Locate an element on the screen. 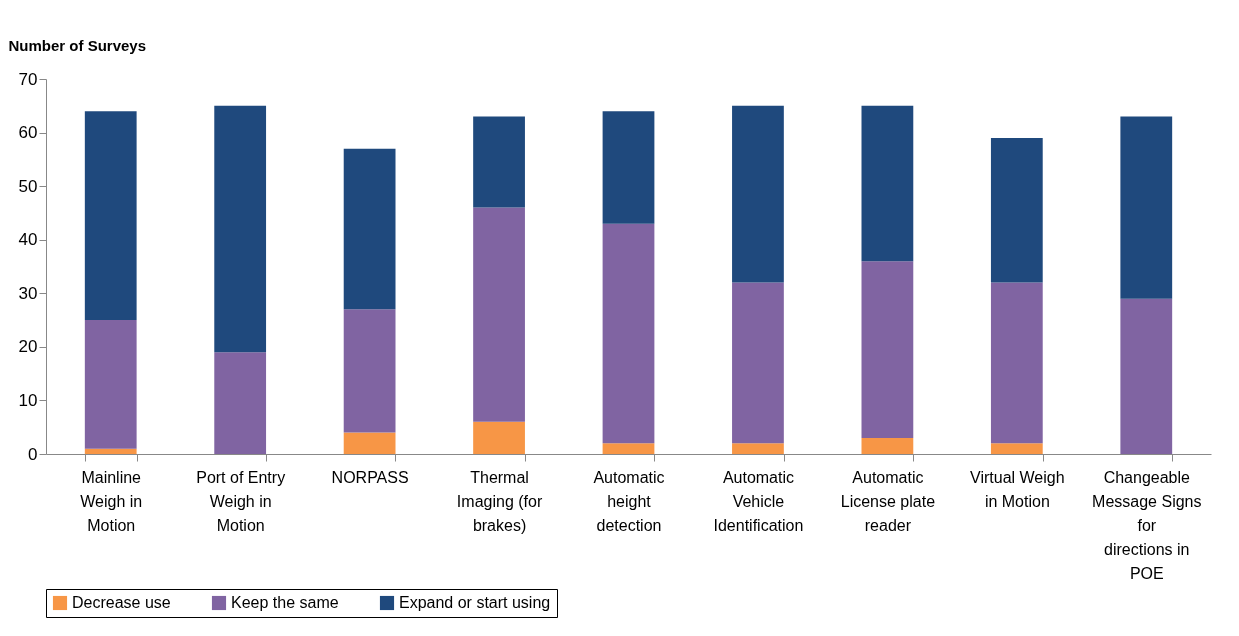  x-tick-label: Automatic License plate reader is located at coordinates (888, 501).